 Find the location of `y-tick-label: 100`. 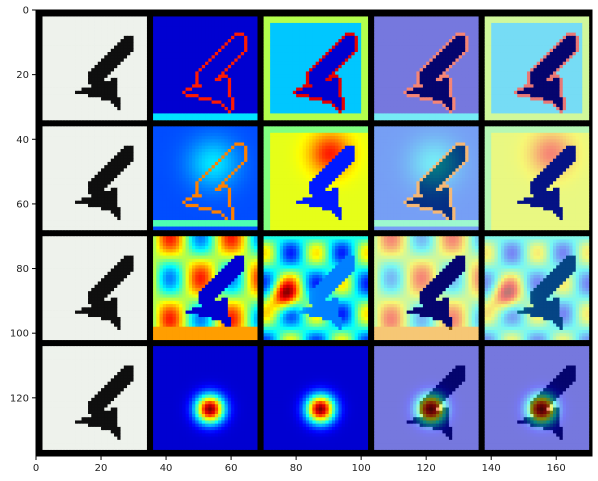

y-tick-label: 100 is located at coordinates (19, 334).